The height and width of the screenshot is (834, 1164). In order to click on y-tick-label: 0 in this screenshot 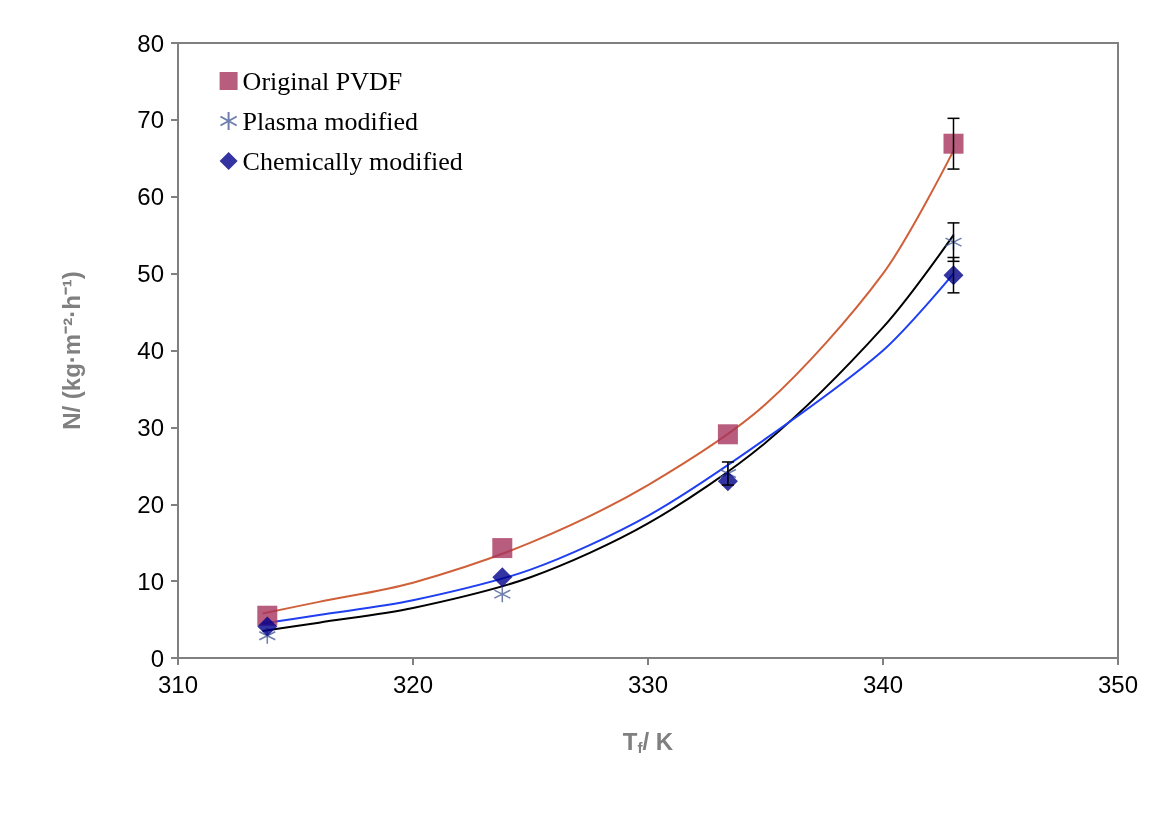, I will do `click(157, 658)`.